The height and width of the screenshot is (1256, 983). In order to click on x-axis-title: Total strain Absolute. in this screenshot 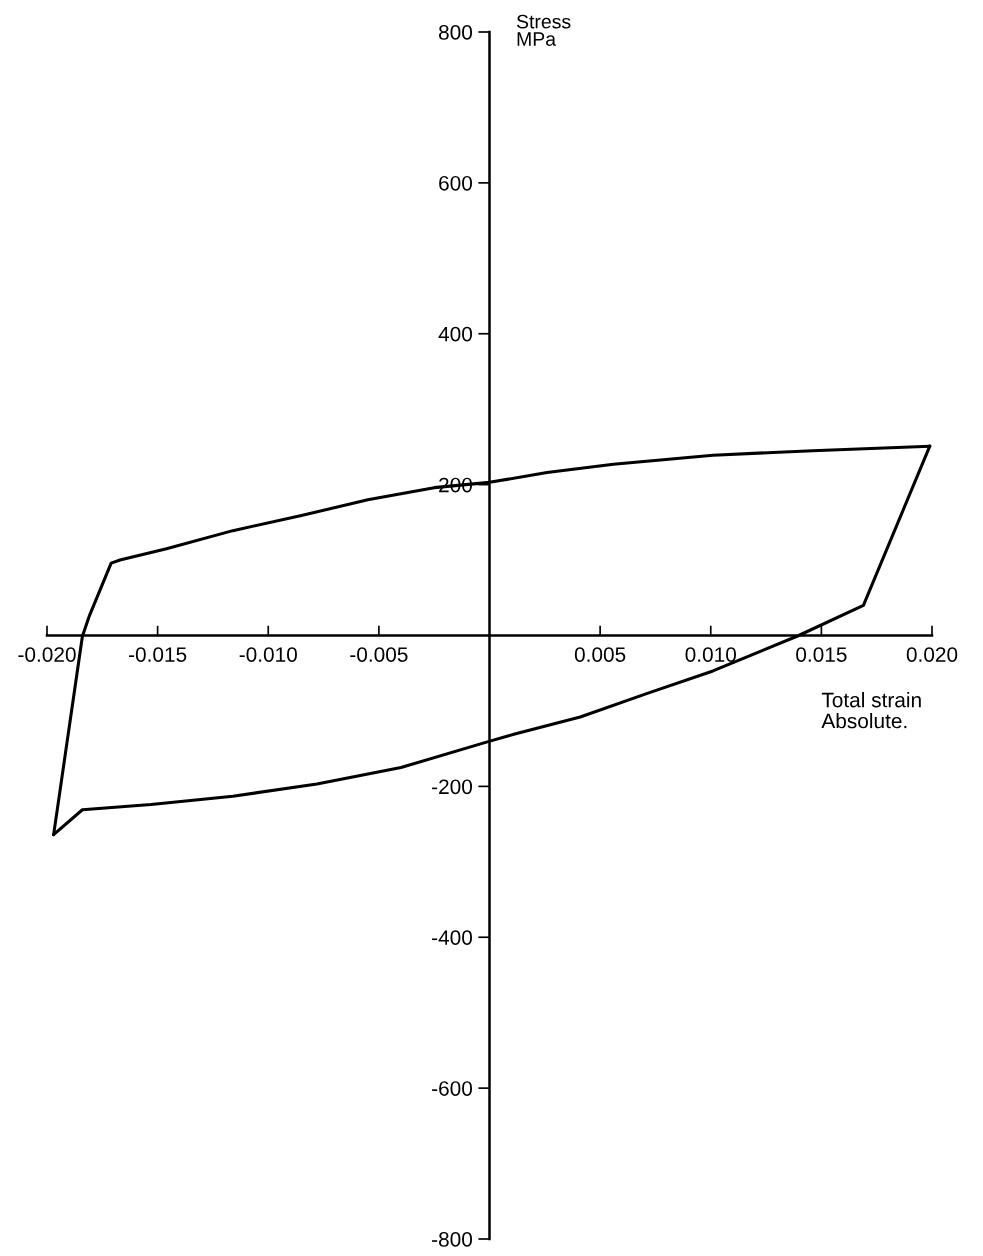, I will do `click(871, 710)`.